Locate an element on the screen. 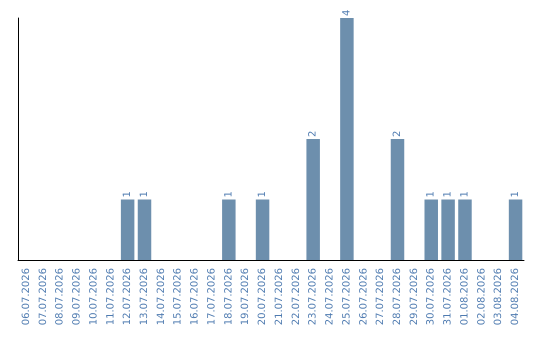  data-label: 4 is located at coordinates (346, 13).